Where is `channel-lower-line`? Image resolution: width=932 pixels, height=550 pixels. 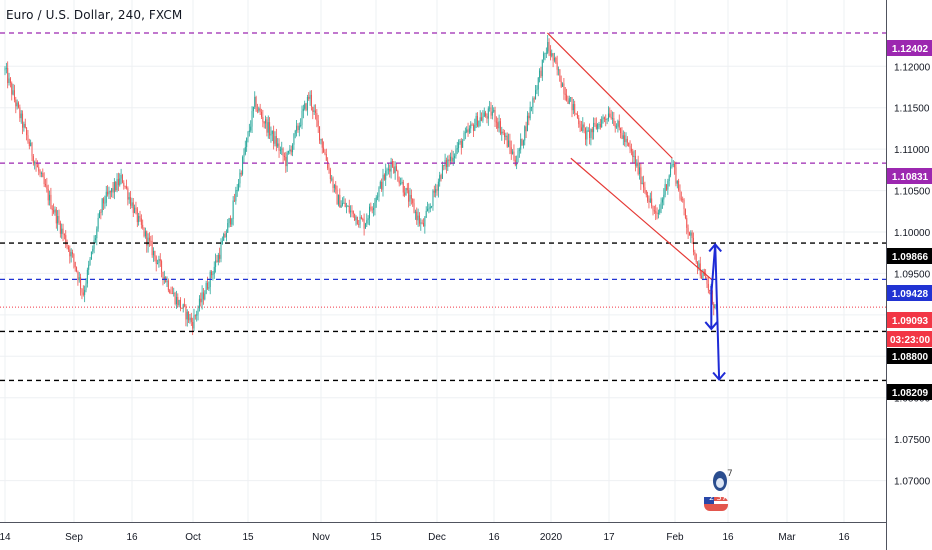
channel-lower-line is located at coordinates (641, 218).